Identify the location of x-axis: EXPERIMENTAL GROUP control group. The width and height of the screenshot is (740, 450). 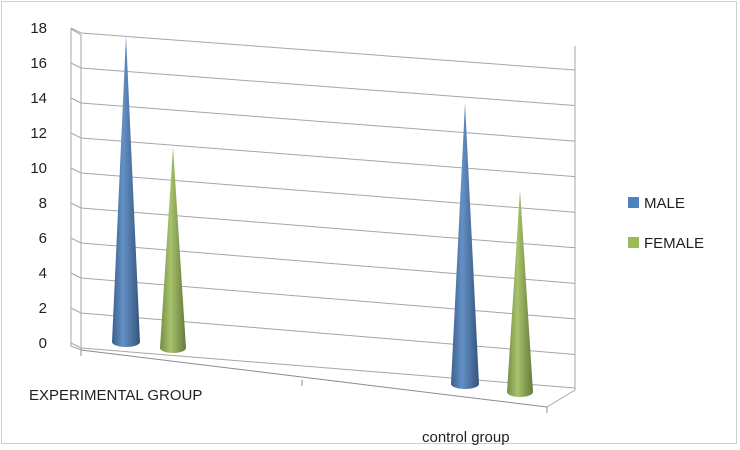
(288, 398).